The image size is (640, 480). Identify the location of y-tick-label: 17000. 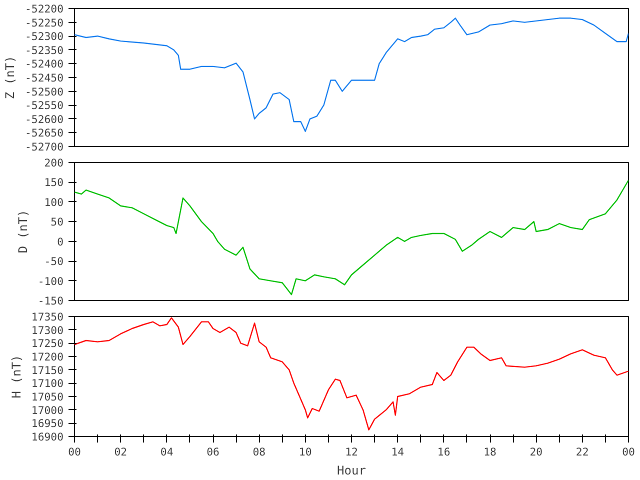
(47, 410).